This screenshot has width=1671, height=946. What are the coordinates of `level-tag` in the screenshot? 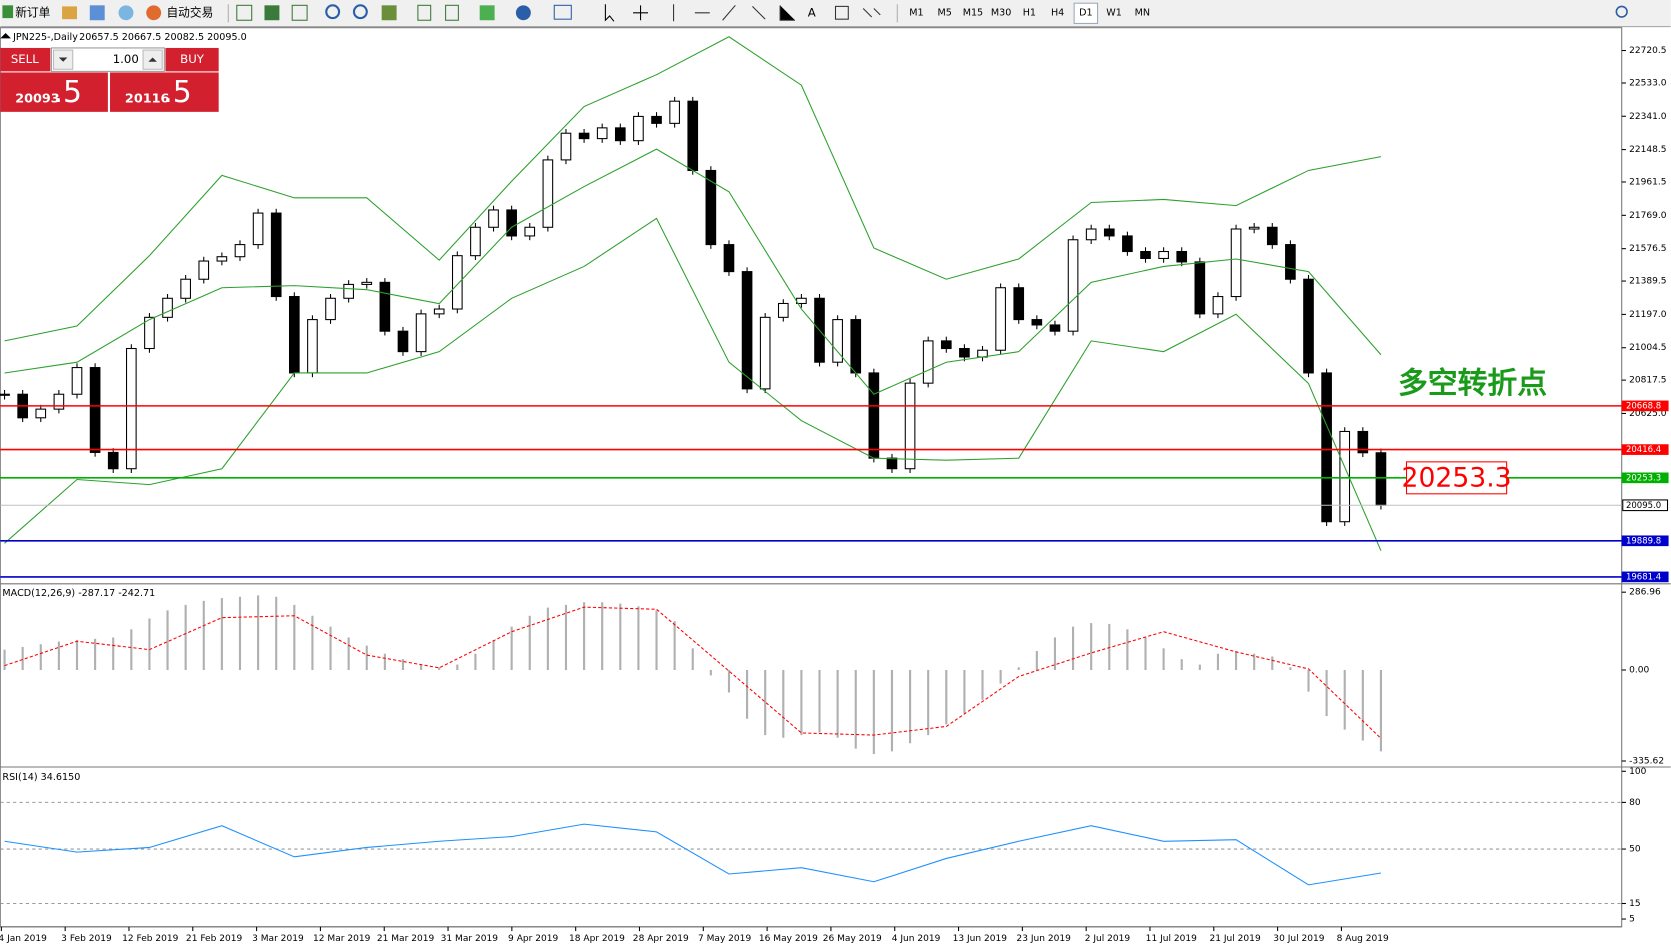 It's located at (1645, 449).